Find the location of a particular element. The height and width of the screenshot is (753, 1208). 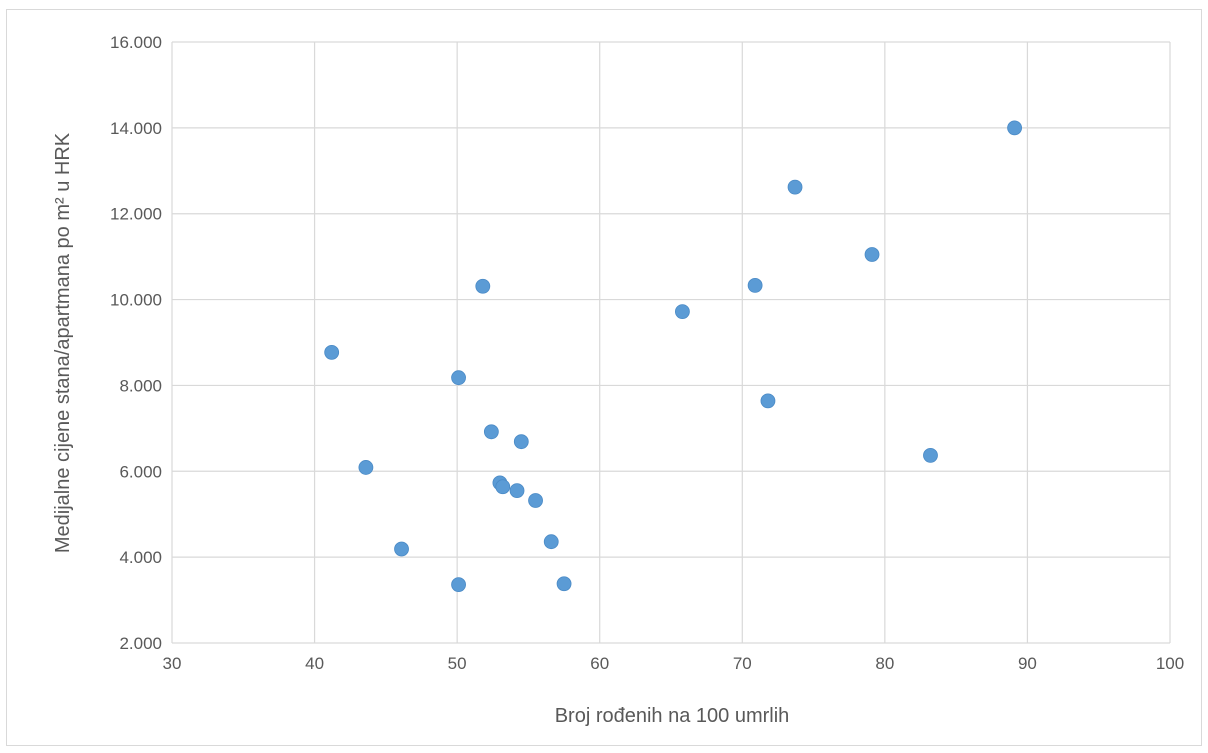

y-tick-label: 2.000 is located at coordinates (140, 643).